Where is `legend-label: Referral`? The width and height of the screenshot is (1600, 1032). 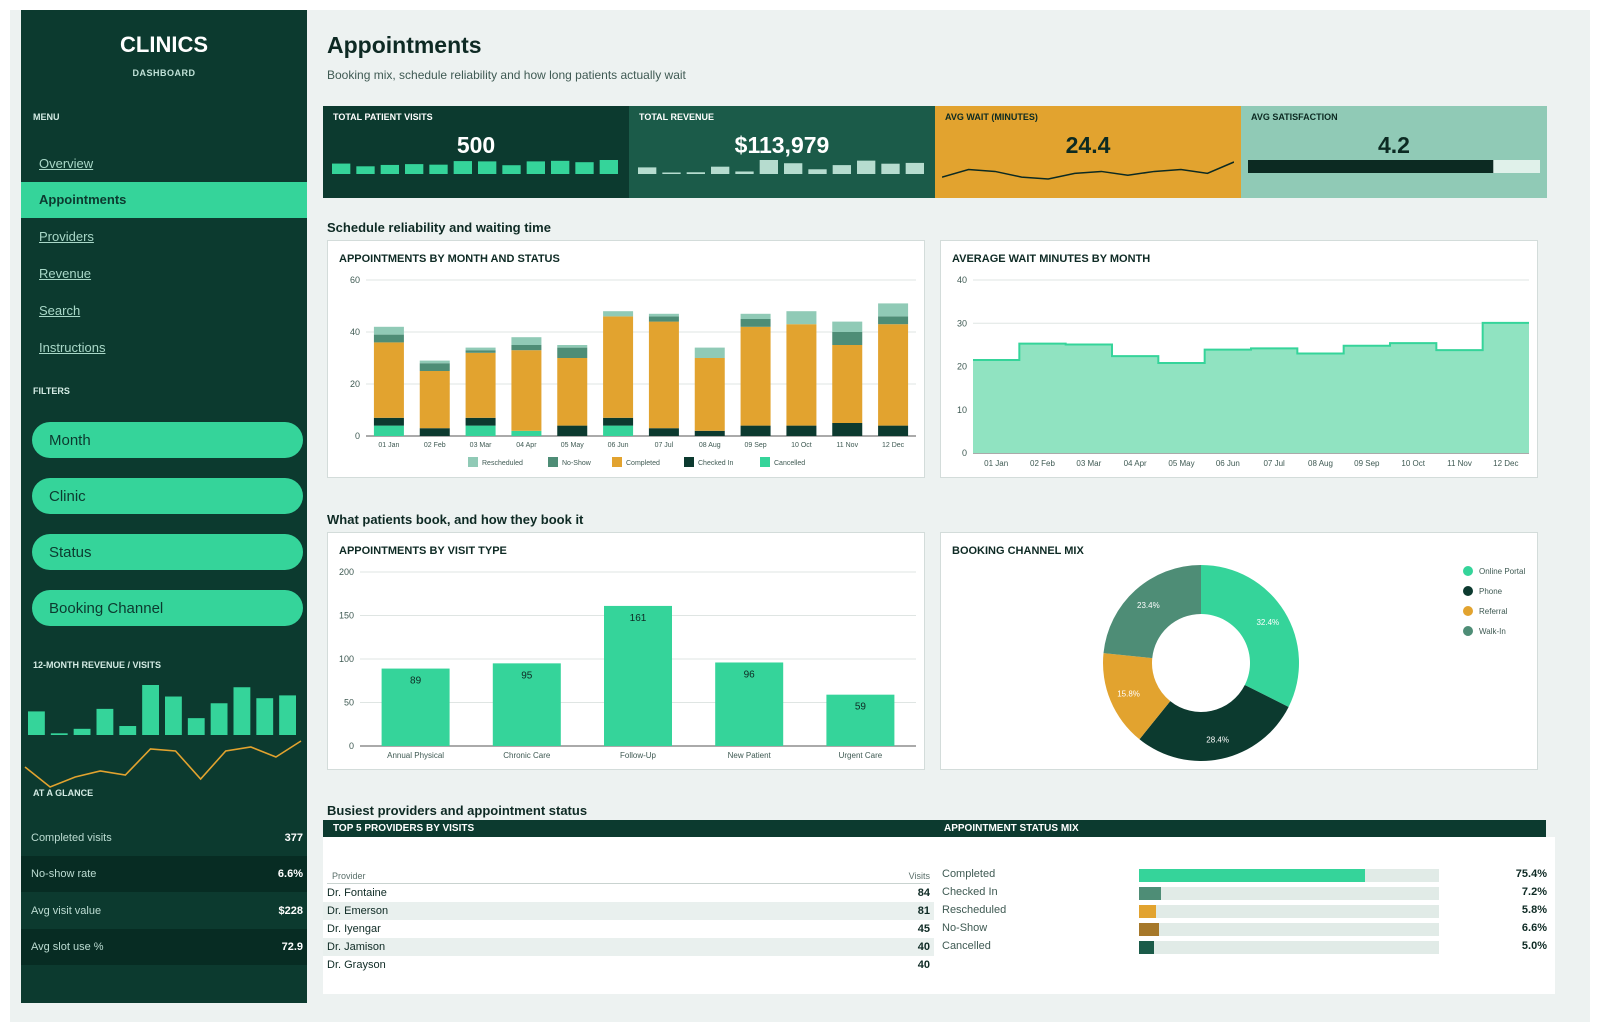
legend-label: Referral is located at coordinates (1493, 611).